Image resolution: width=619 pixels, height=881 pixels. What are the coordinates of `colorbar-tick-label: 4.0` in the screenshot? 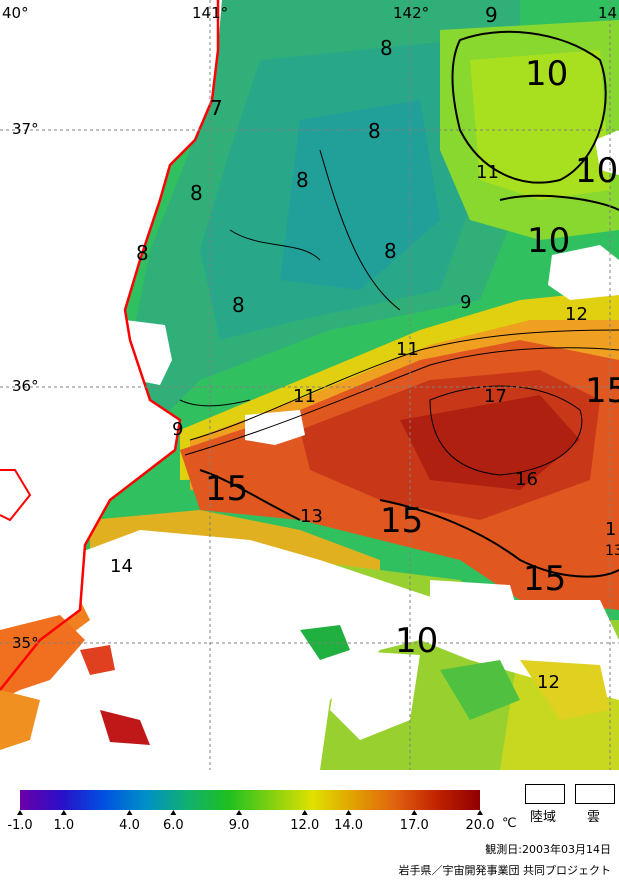 It's located at (129, 824).